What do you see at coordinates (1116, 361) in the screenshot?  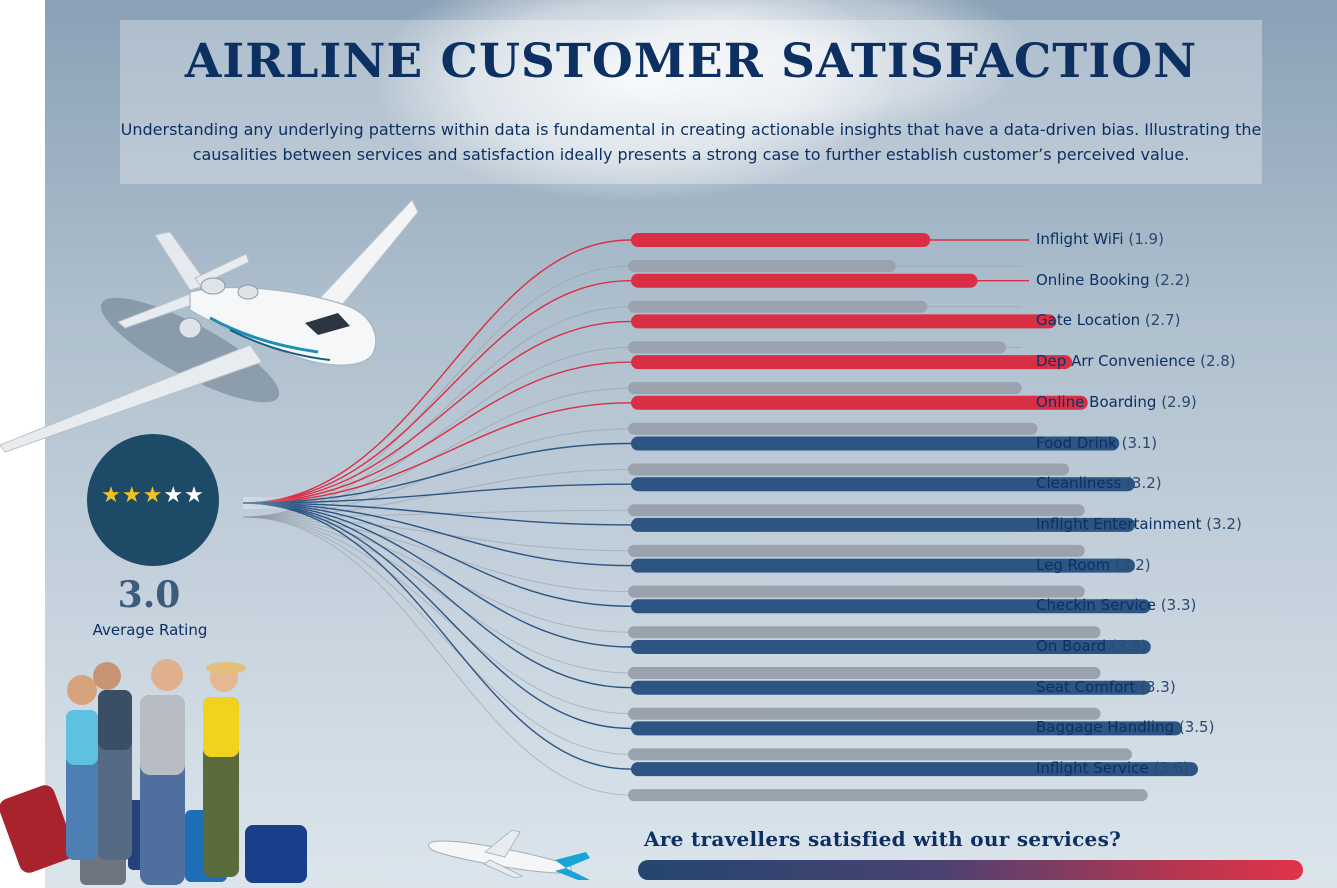 I see `category-label: Dep Arr Convenience` at bounding box center [1116, 361].